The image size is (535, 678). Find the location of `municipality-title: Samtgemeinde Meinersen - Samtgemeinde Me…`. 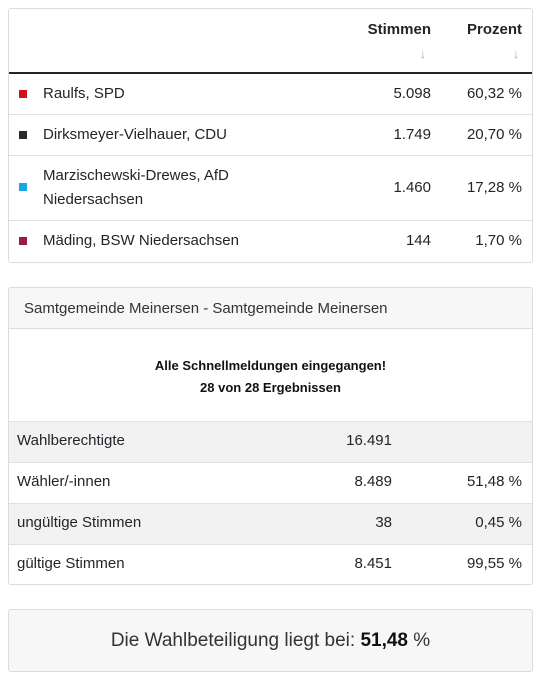

municipality-title: Samtgemeinde Meinersen - Samtgemeinde Me… is located at coordinates (270, 308).